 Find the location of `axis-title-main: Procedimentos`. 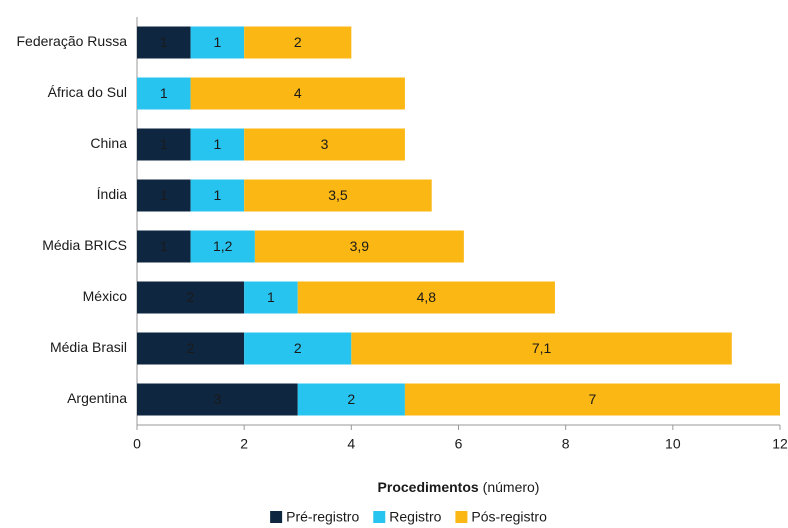

axis-title-main: Procedimentos is located at coordinates (428, 487).